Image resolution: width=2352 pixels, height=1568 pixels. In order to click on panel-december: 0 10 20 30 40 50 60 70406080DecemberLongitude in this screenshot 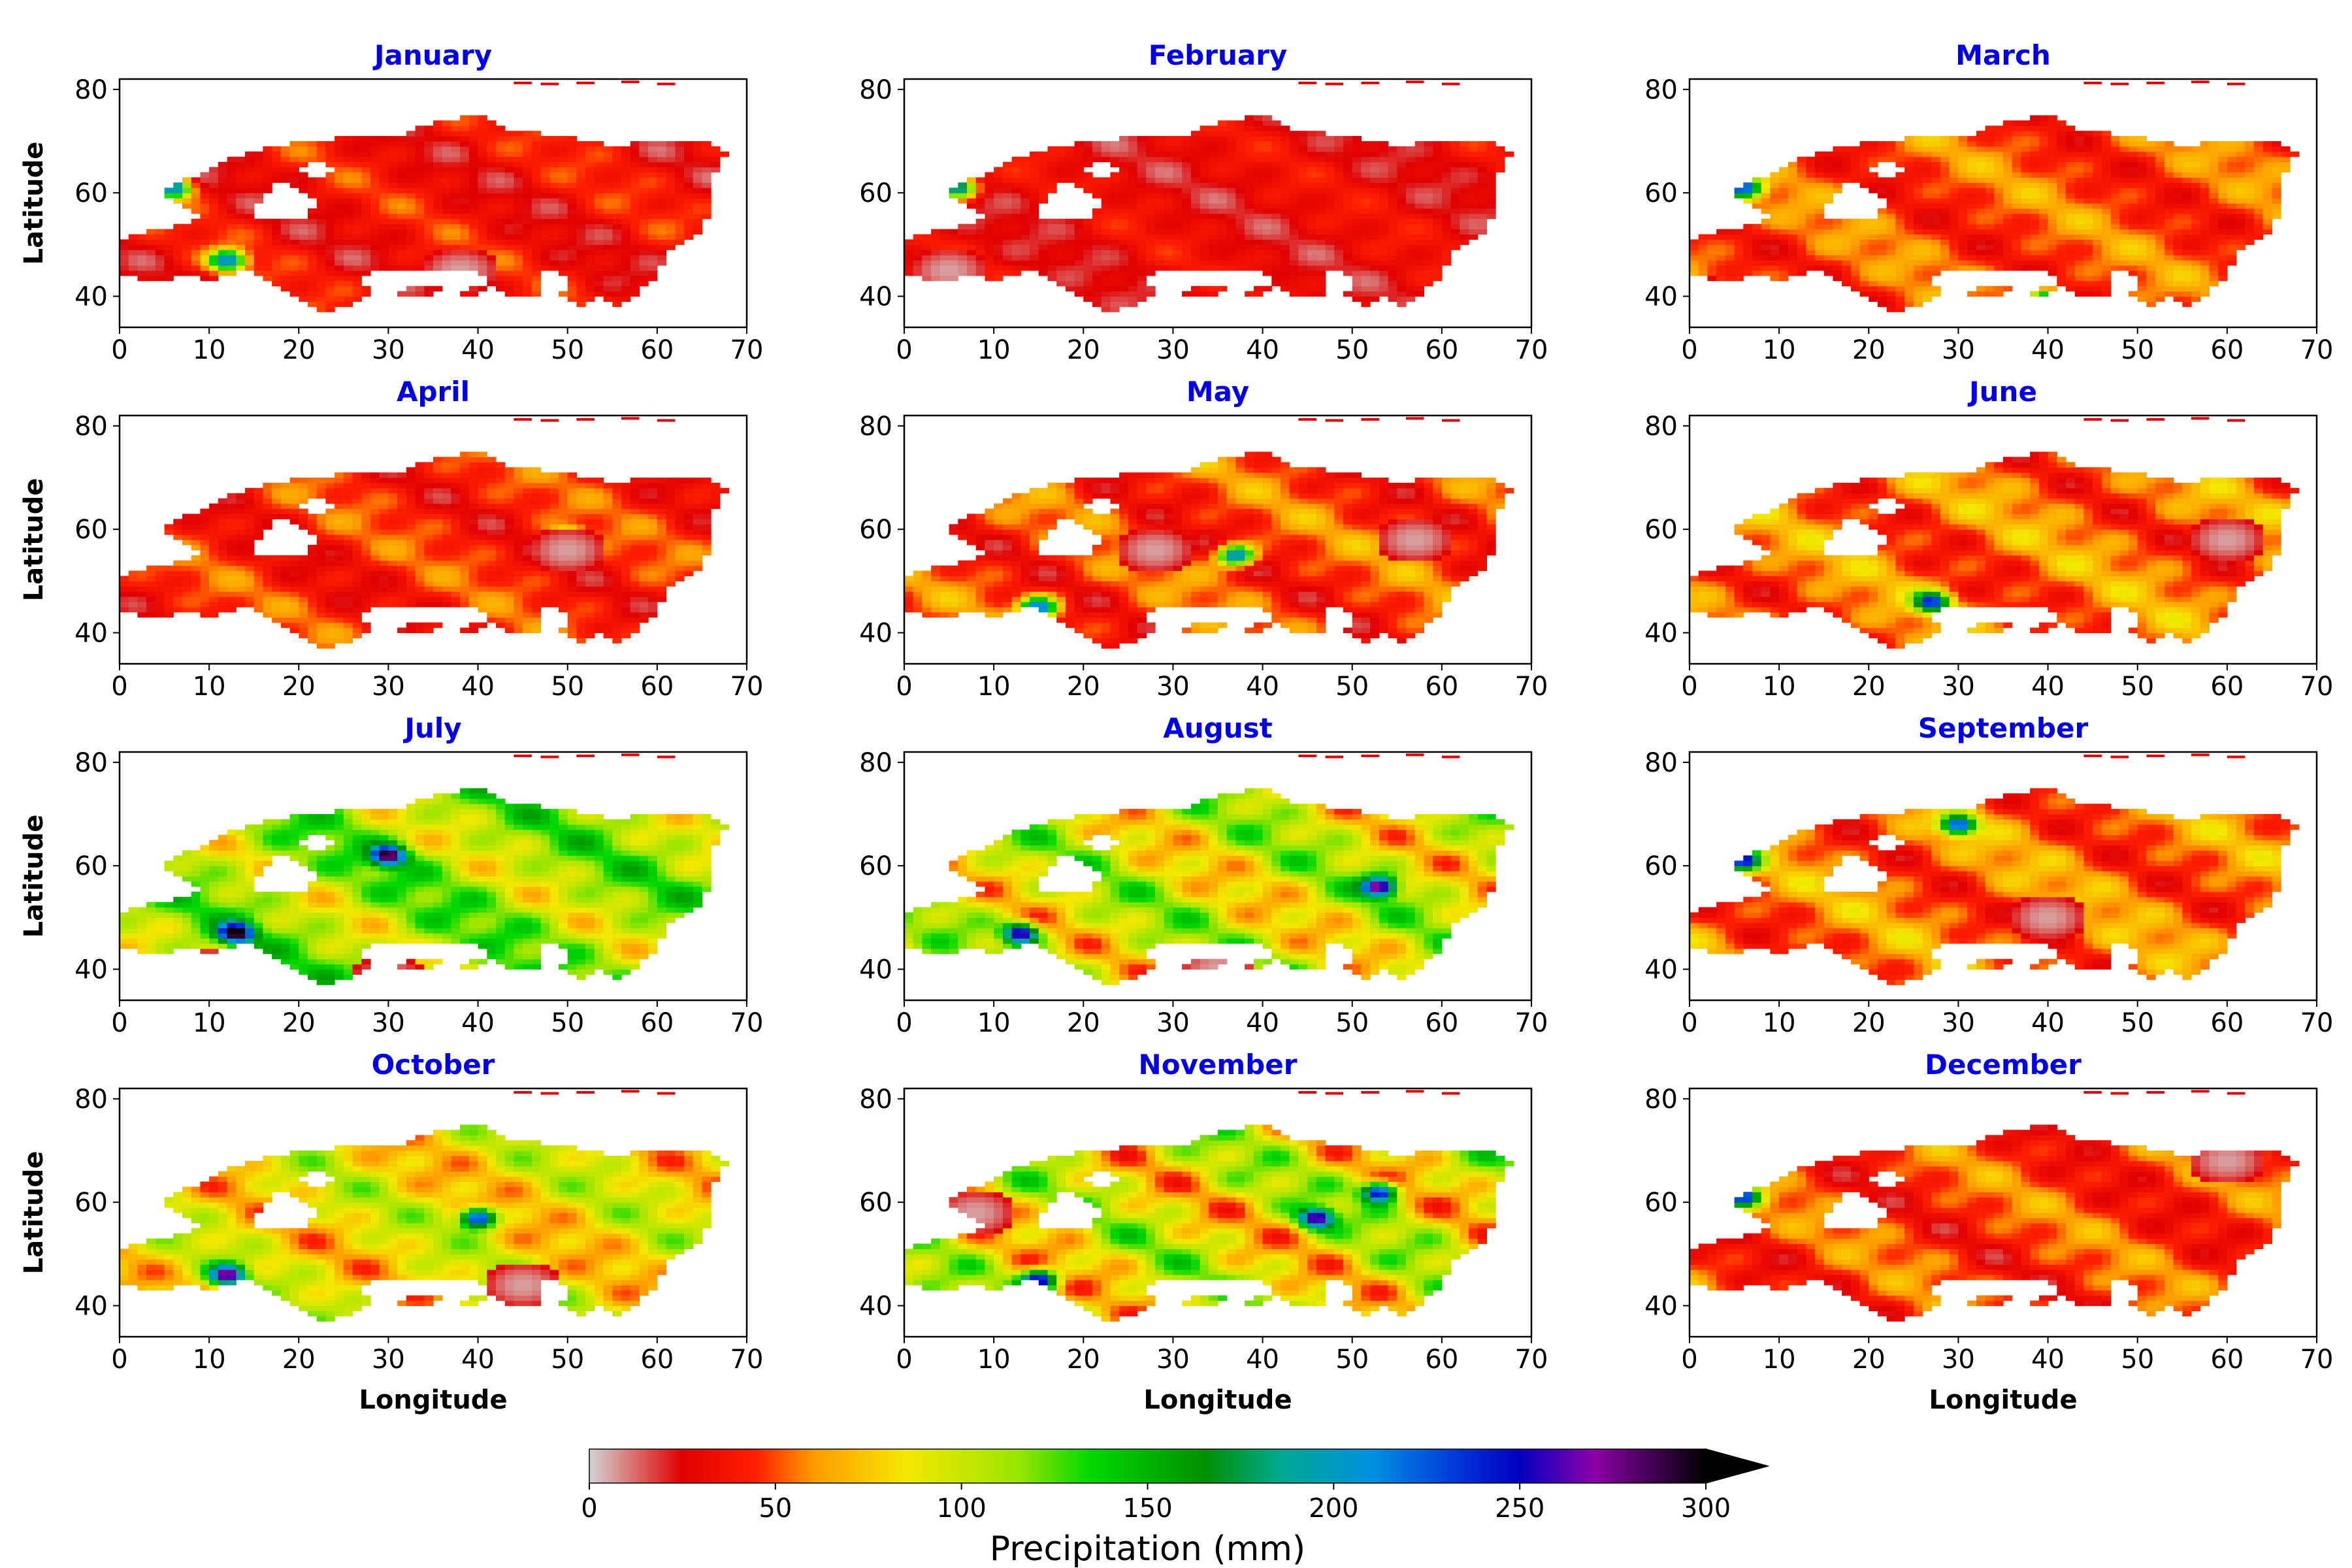, I will do `click(1988, 1232)`.